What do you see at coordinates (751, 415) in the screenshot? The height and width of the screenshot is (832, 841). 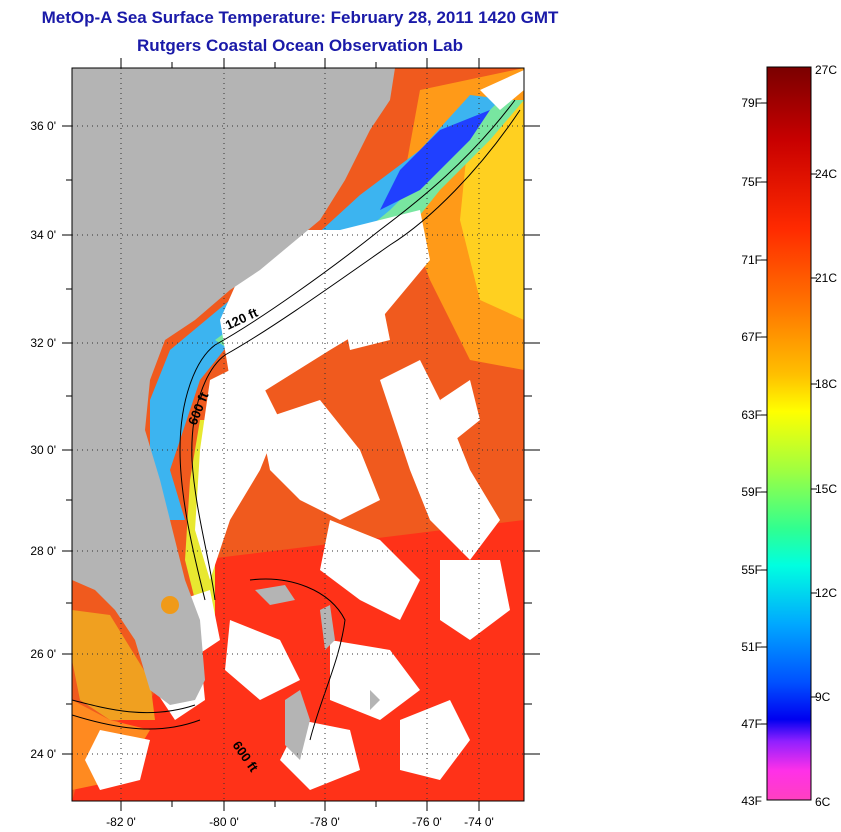 I see `colorbar-f-label: 63F` at bounding box center [751, 415].